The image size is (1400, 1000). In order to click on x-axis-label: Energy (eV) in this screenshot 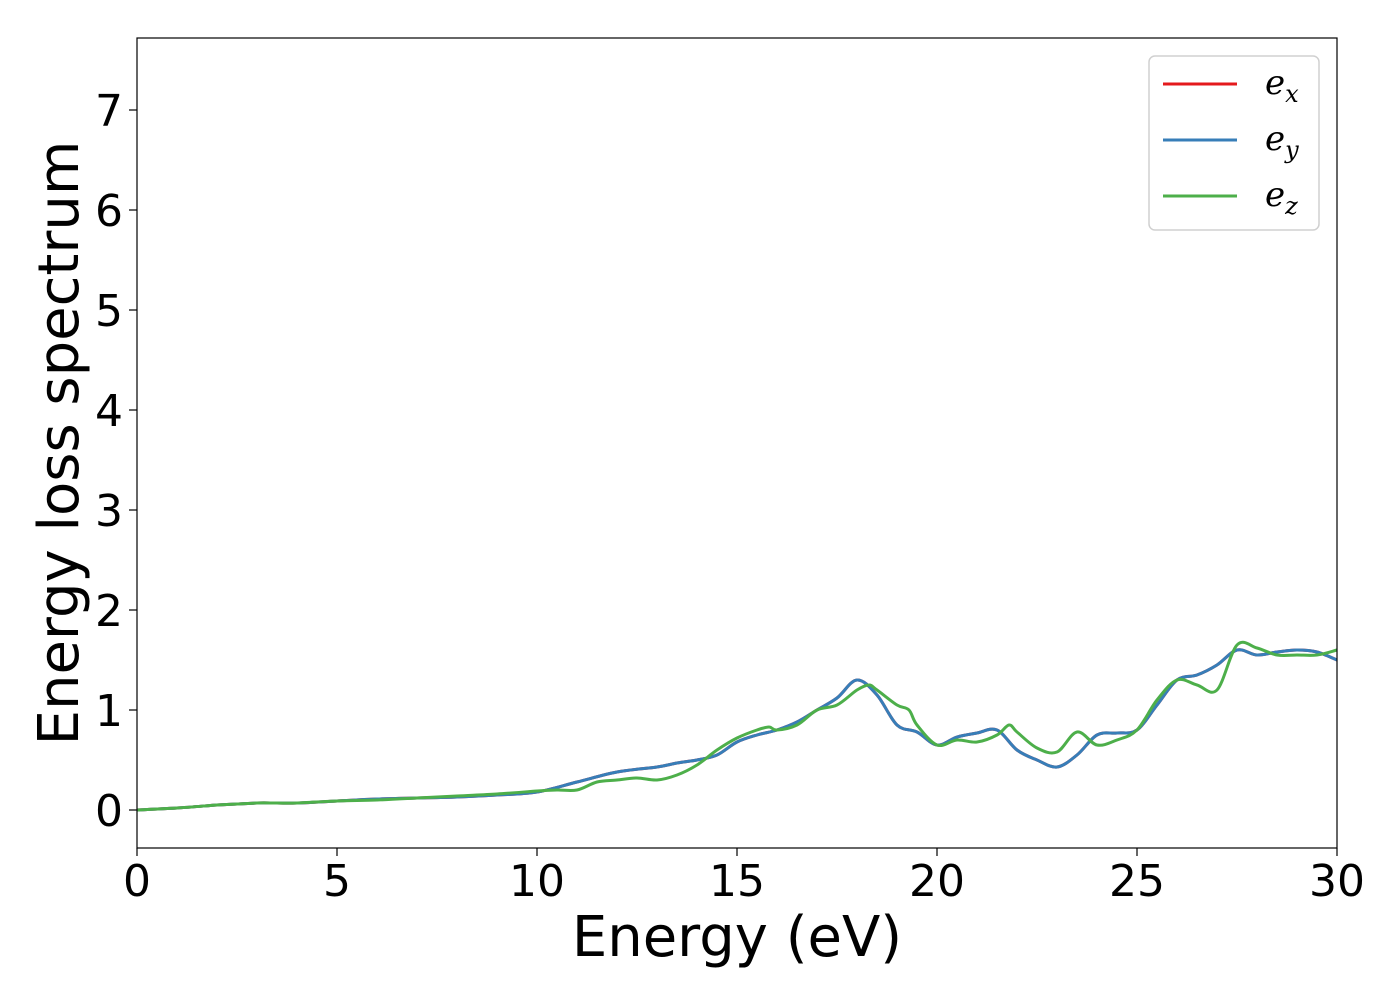, I will do `click(737, 937)`.